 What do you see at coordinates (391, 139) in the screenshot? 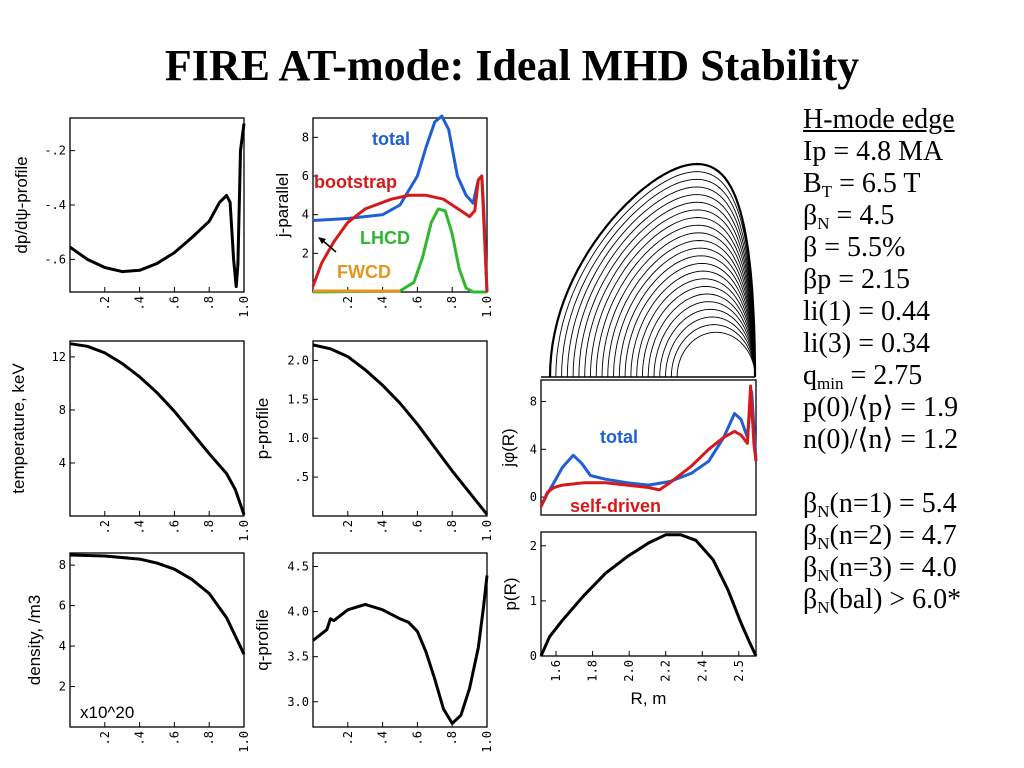
I see `total-label: total` at bounding box center [391, 139].